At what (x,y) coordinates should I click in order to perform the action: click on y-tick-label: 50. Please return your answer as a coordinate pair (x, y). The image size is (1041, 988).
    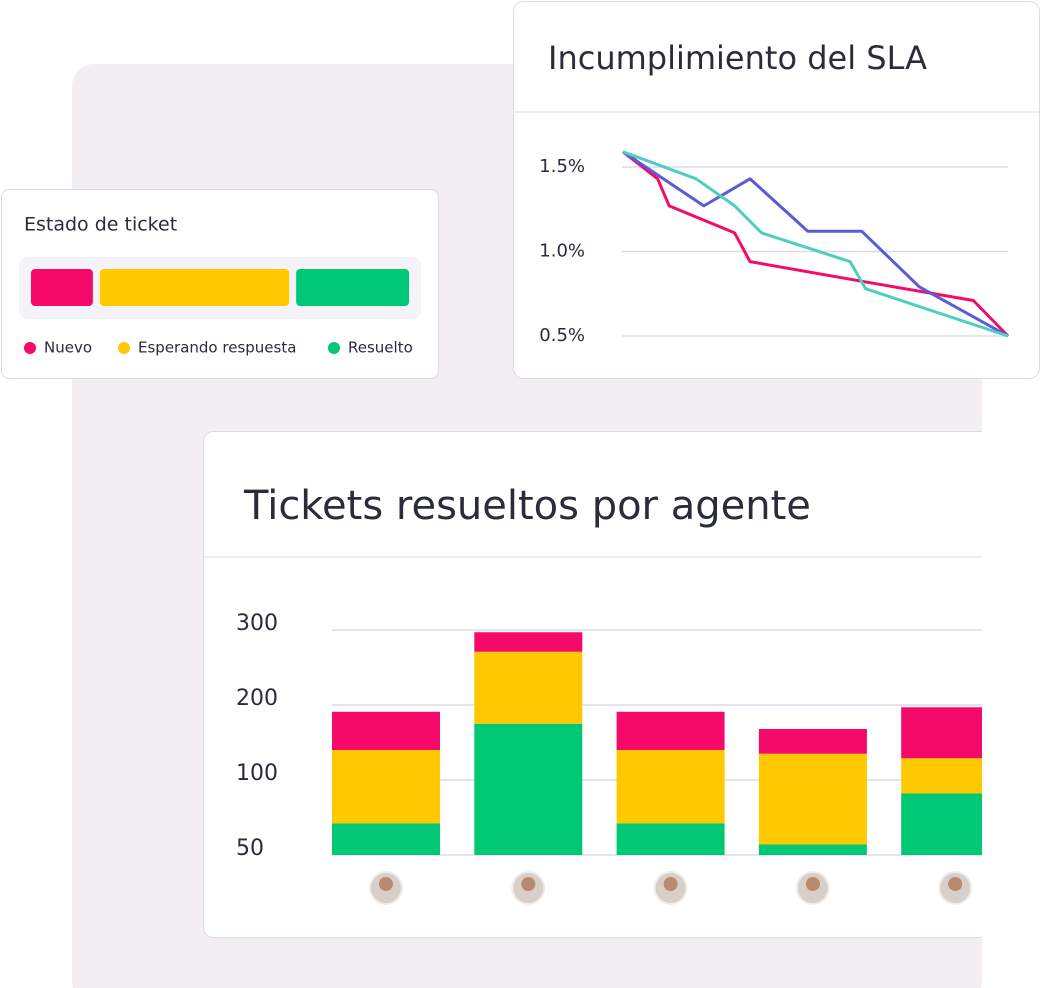
    Looking at the image, I should click on (250, 848).